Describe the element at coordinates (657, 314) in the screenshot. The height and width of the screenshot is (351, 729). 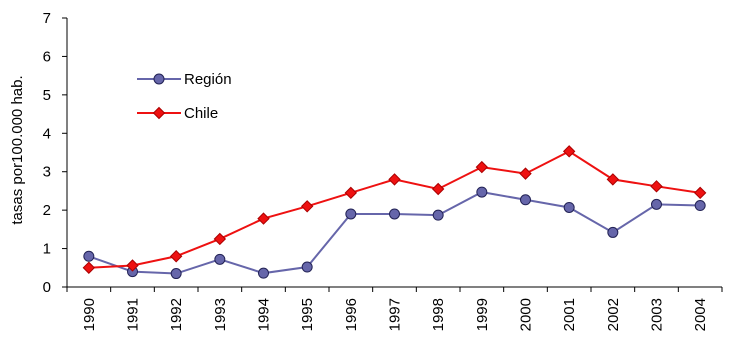
I see `x-tick-label: 2003` at that location.